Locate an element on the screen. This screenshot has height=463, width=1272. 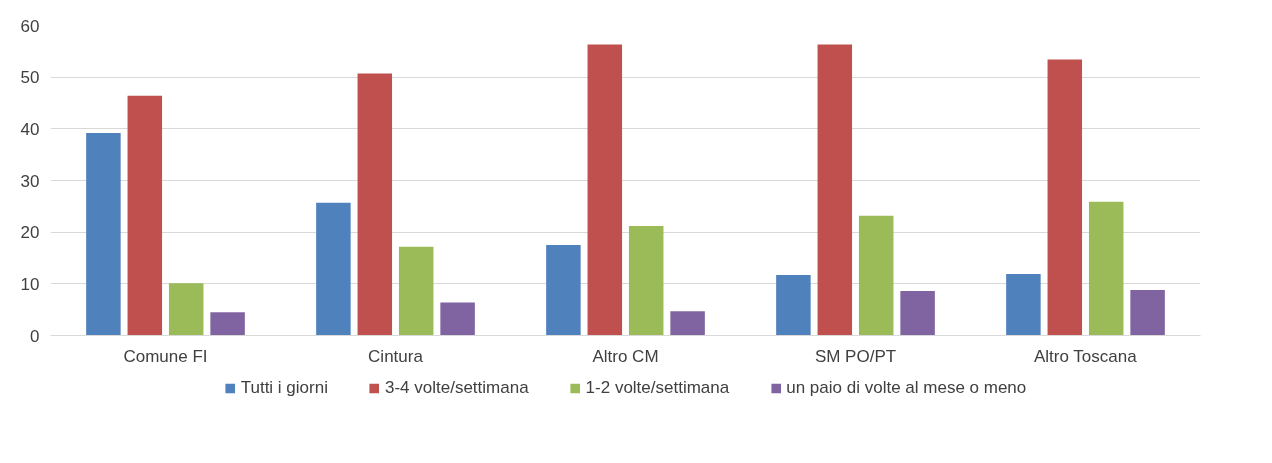
legend-label: Tutti i giorni is located at coordinates (284, 388).